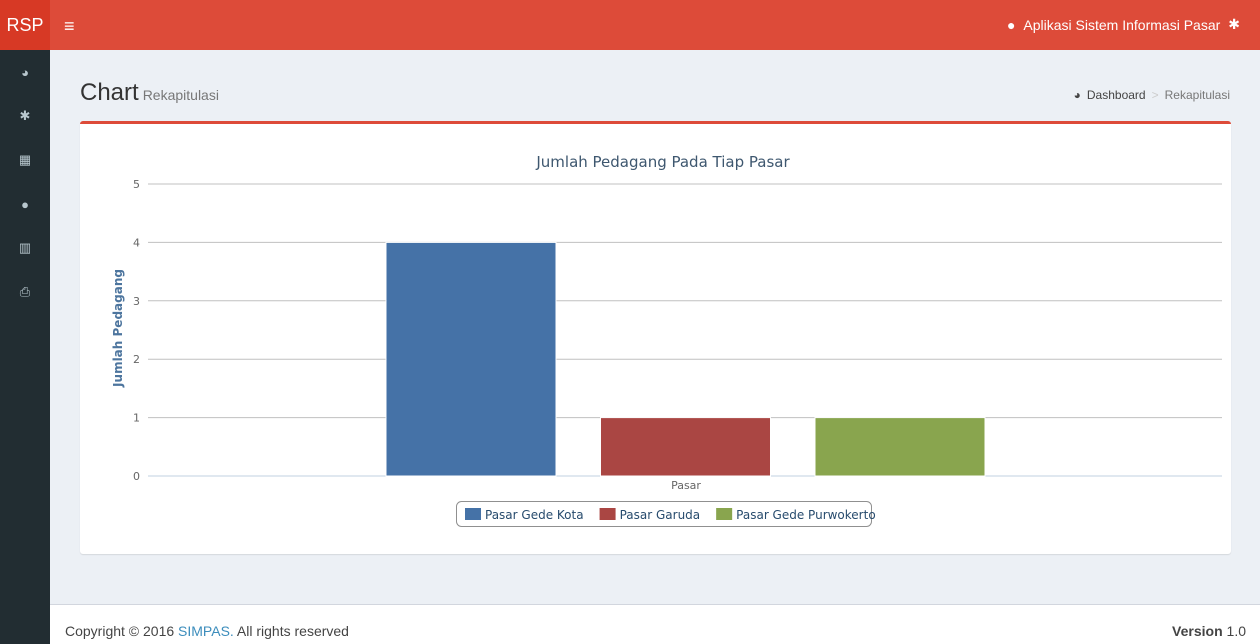  What do you see at coordinates (136, 242) in the screenshot?
I see `y-tick-label: 4` at bounding box center [136, 242].